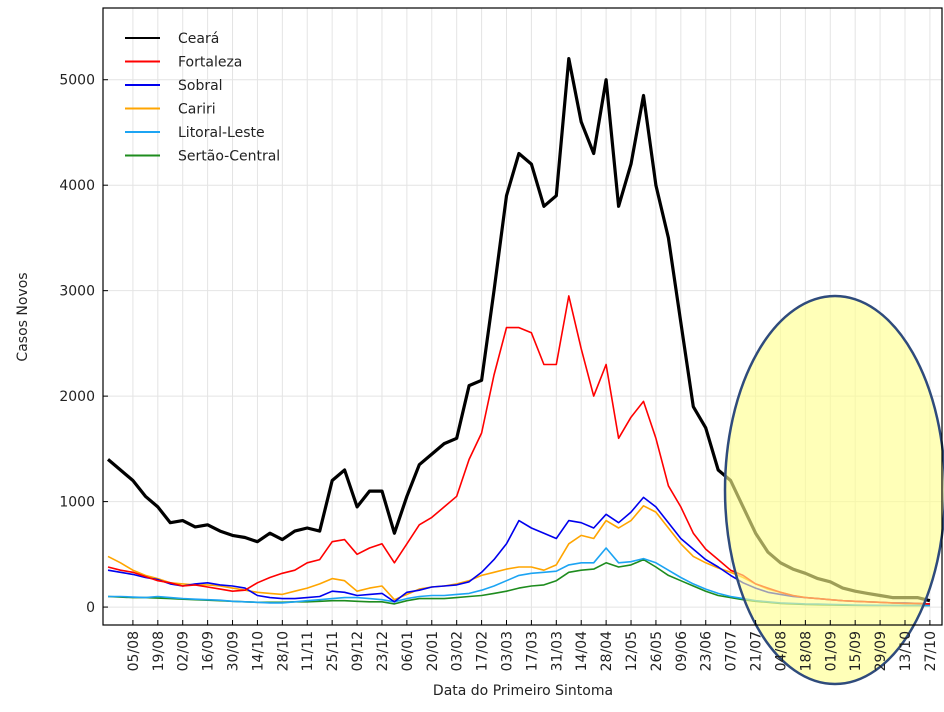 Image resolution: width=944 pixels, height=712 pixels. What do you see at coordinates (77, 186) in the screenshot?
I see `y-tick-label: 4000` at bounding box center [77, 186].